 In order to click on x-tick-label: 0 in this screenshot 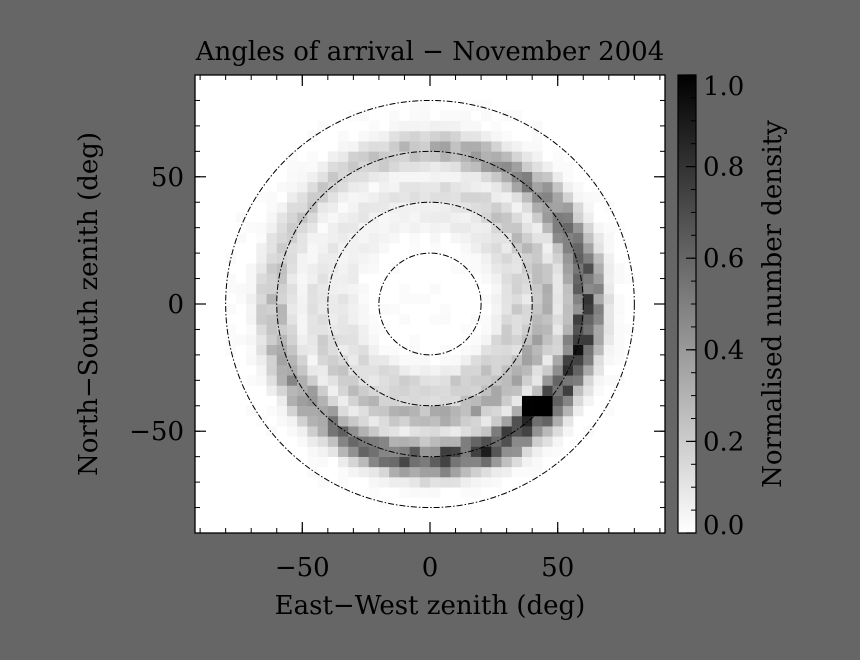, I will do `click(430, 568)`.